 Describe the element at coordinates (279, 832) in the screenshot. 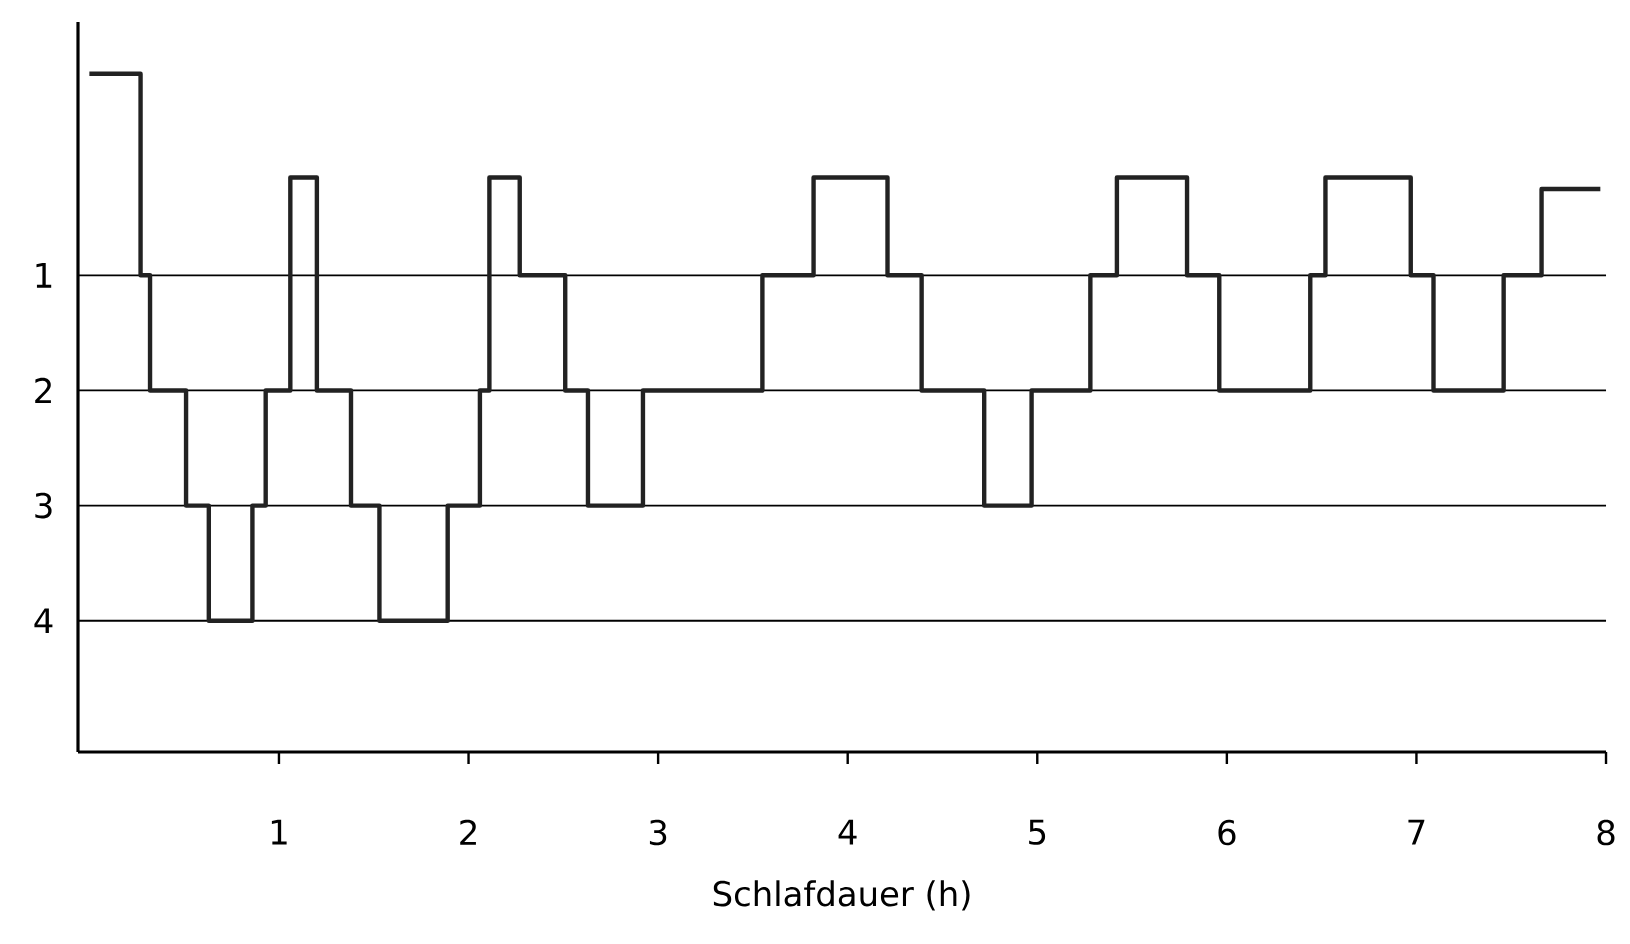

I see `x-tick-label: 1` at that location.